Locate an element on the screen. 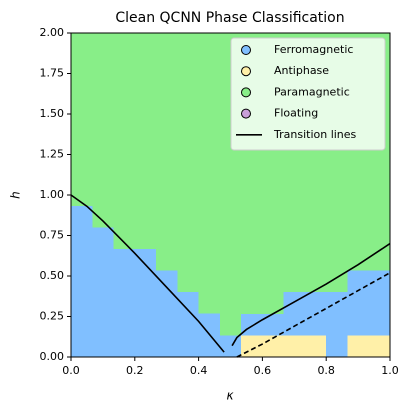 Image resolution: width=411 pixels, height=411 pixels. legend-label: Paramagnetic is located at coordinates (312, 91).